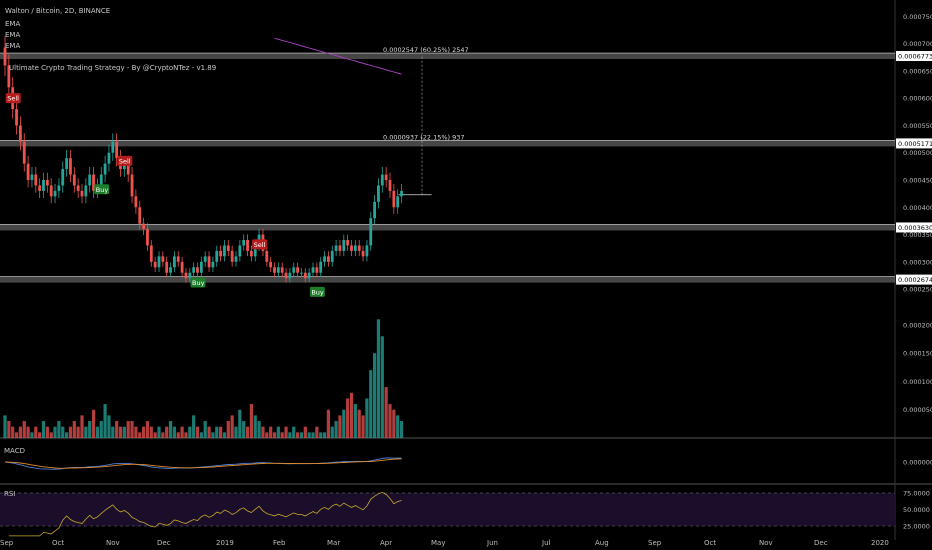 This screenshot has height=550, width=932. What do you see at coordinates (205, 514) in the screenshot?
I see `rsi-line` at bounding box center [205, 514].